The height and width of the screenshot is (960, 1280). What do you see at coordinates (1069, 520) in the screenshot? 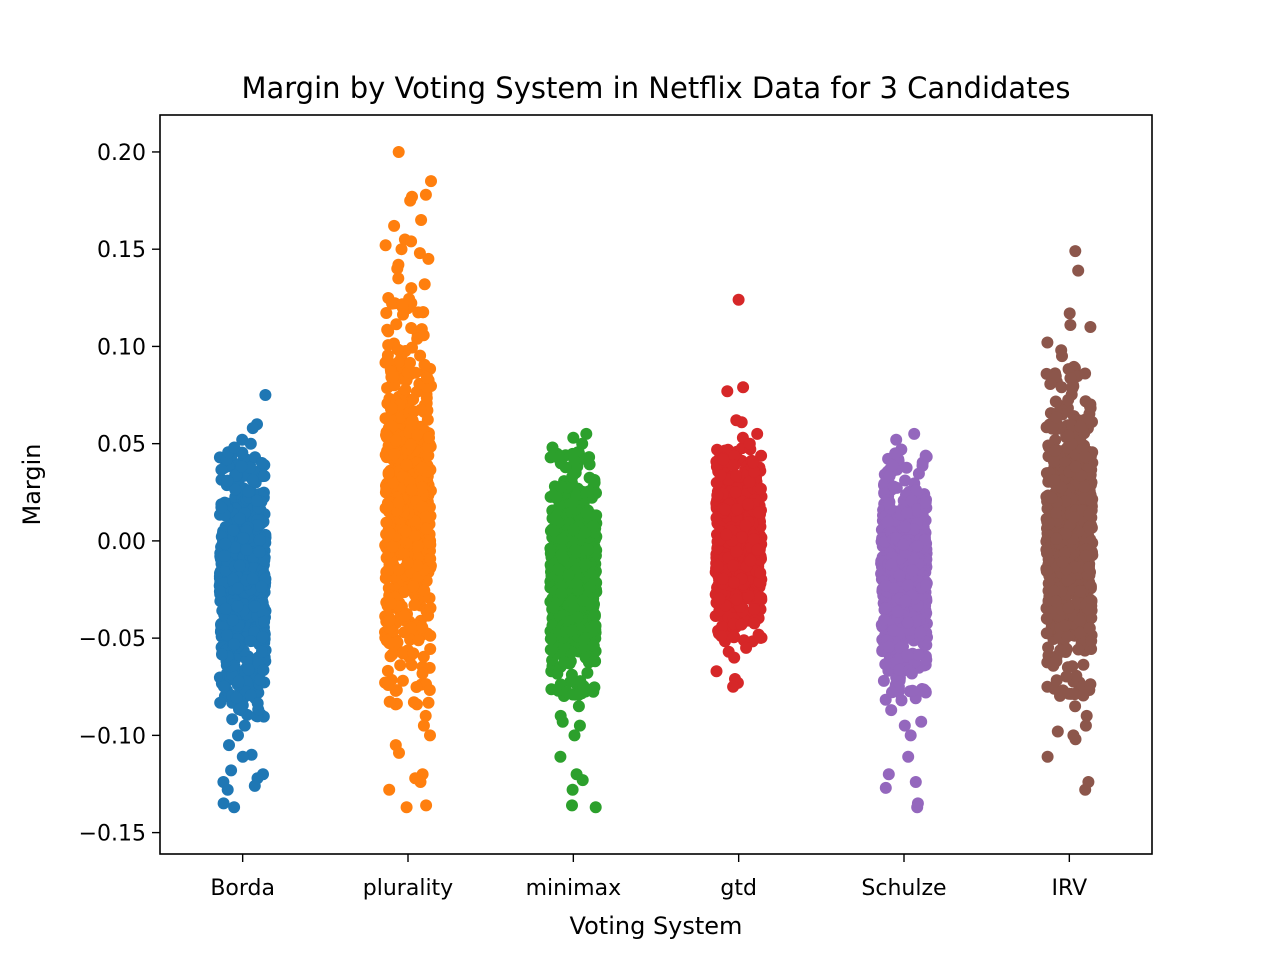
I see `series-irv` at bounding box center [1069, 520].